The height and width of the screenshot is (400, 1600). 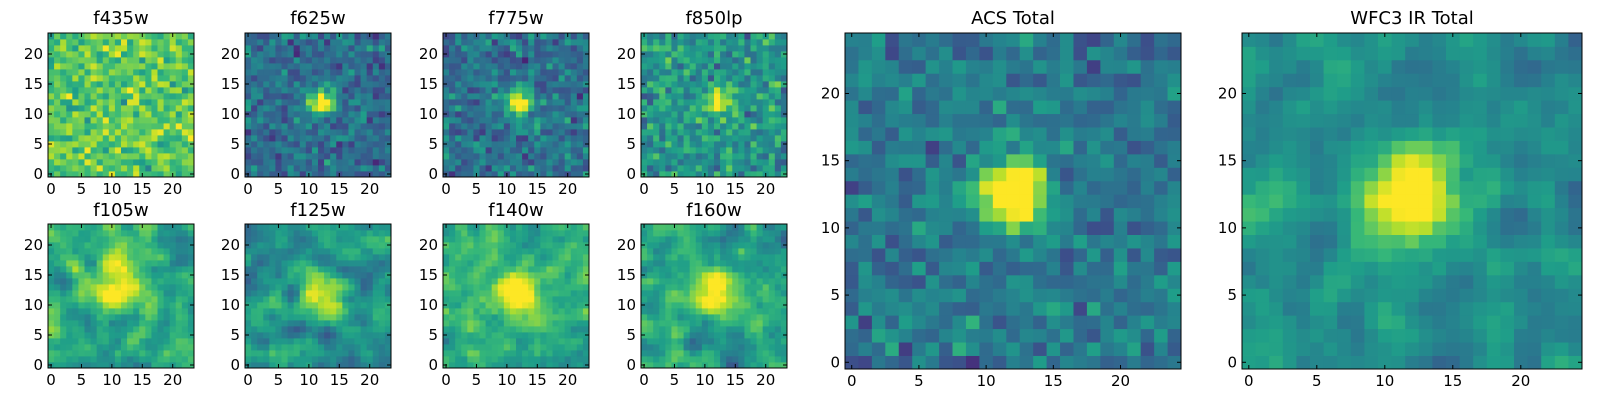 What do you see at coordinates (515, 18) in the screenshot?
I see `panel-title-f775w: f775w` at bounding box center [515, 18].